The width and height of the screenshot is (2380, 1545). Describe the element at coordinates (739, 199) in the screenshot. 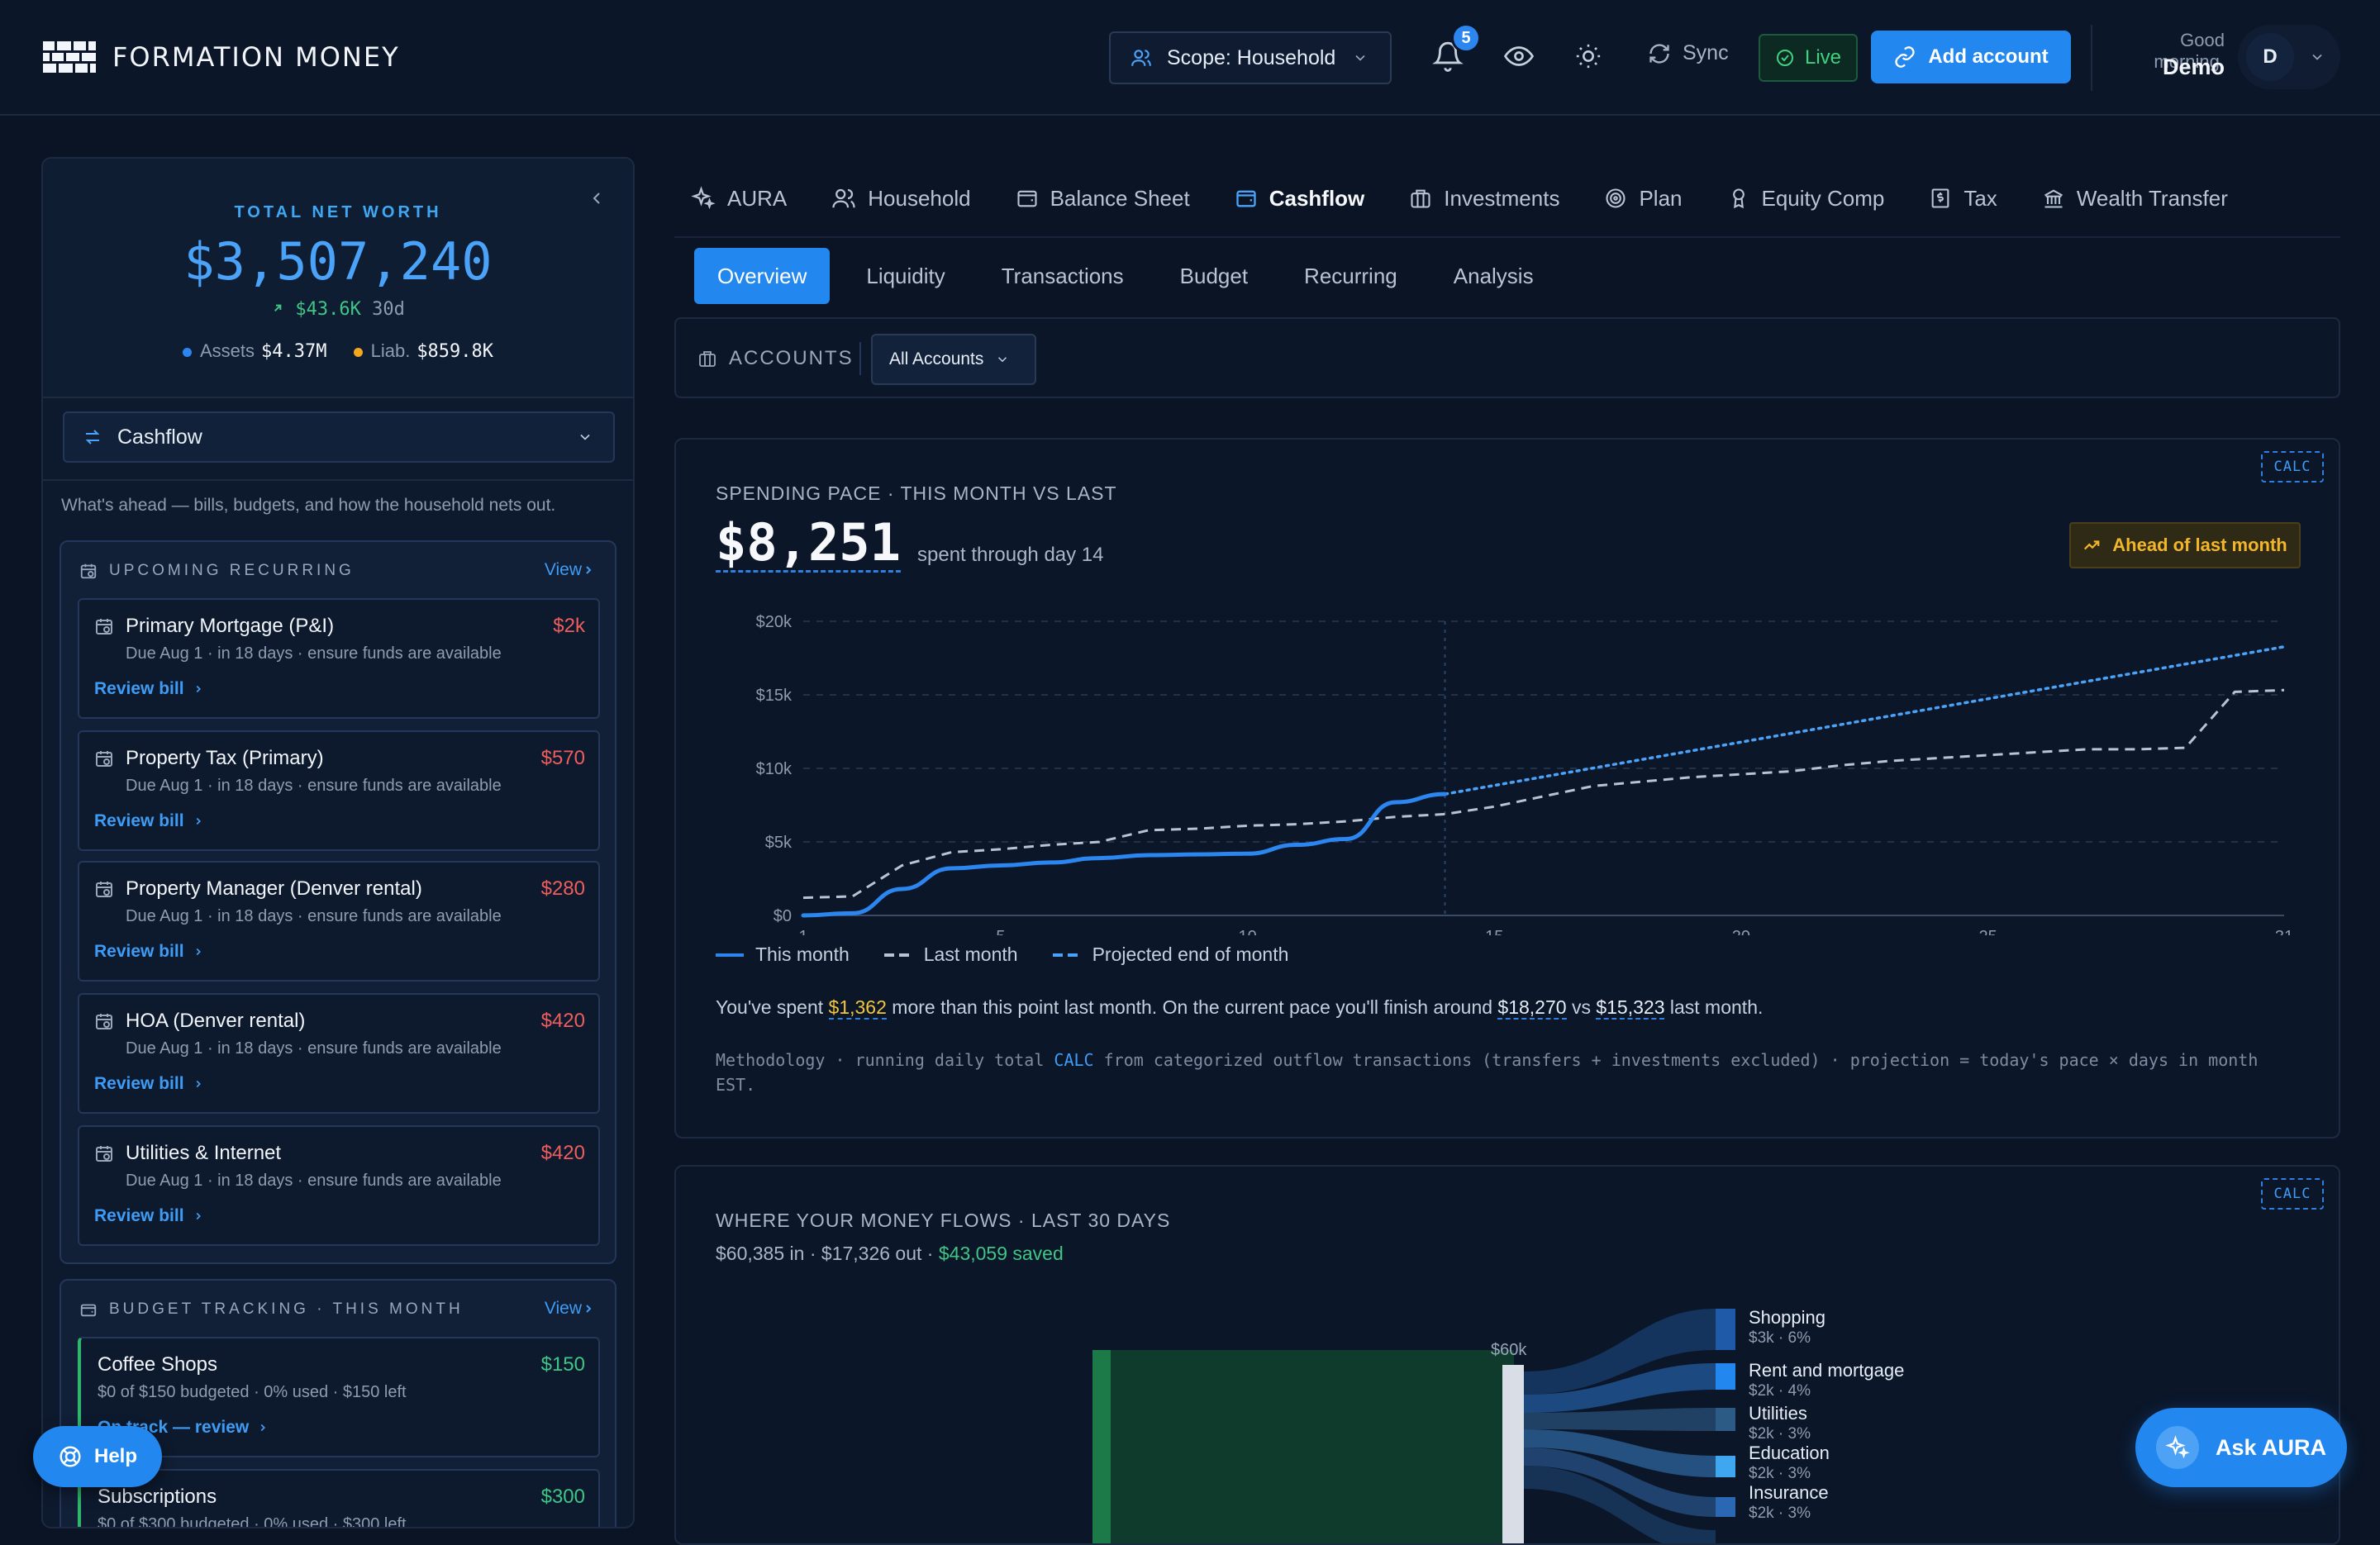

I see `tab-aura: AURA` at that location.